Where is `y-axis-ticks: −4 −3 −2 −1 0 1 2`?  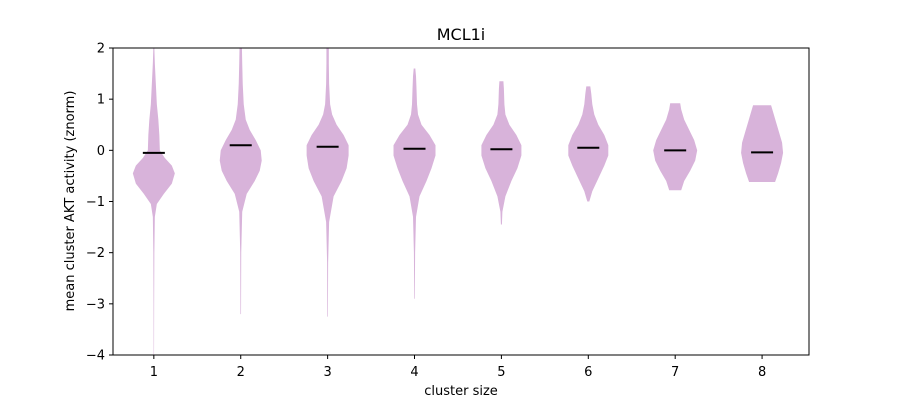
y-axis-ticks: −4 −3 −2 −1 0 1 2 is located at coordinates (99, 203).